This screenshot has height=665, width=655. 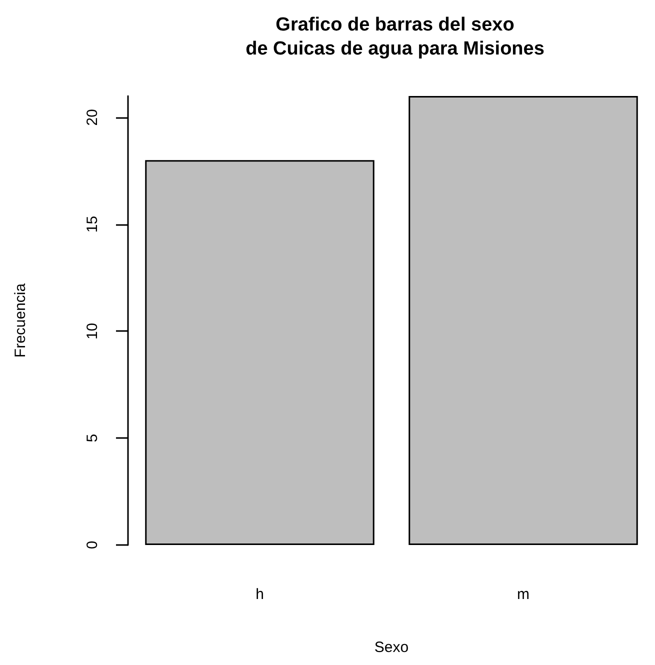 What do you see at coordinates (92, 117) in the screenshot?
I see `y-tick-label: 20` at bounding box center [92, 117].